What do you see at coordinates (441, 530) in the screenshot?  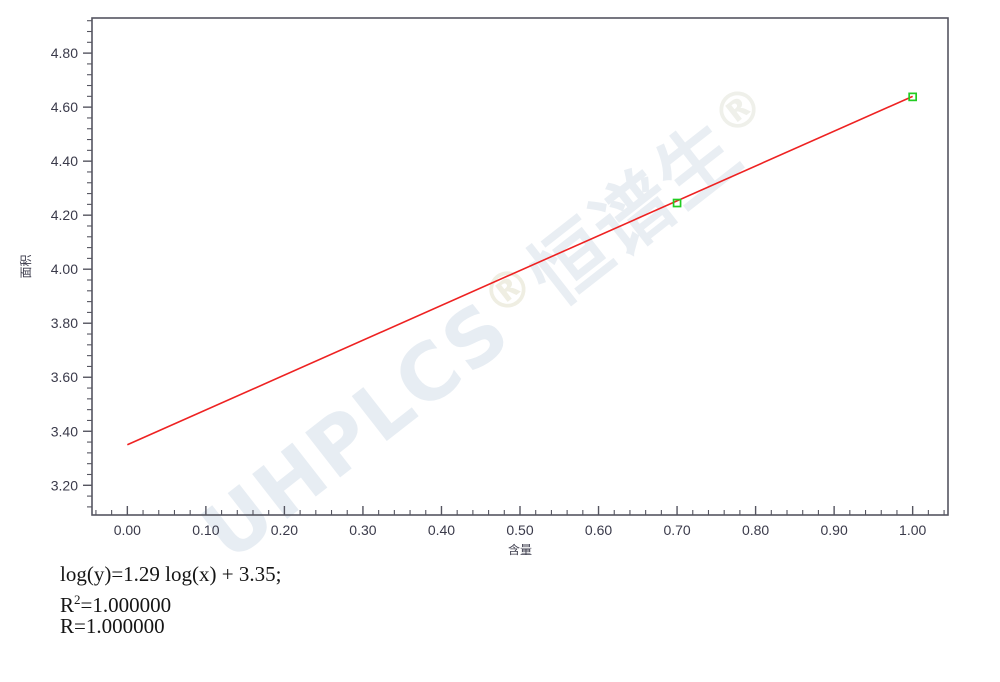 I see `x-tick-label: 0.40` at bounding box center [441, 530].